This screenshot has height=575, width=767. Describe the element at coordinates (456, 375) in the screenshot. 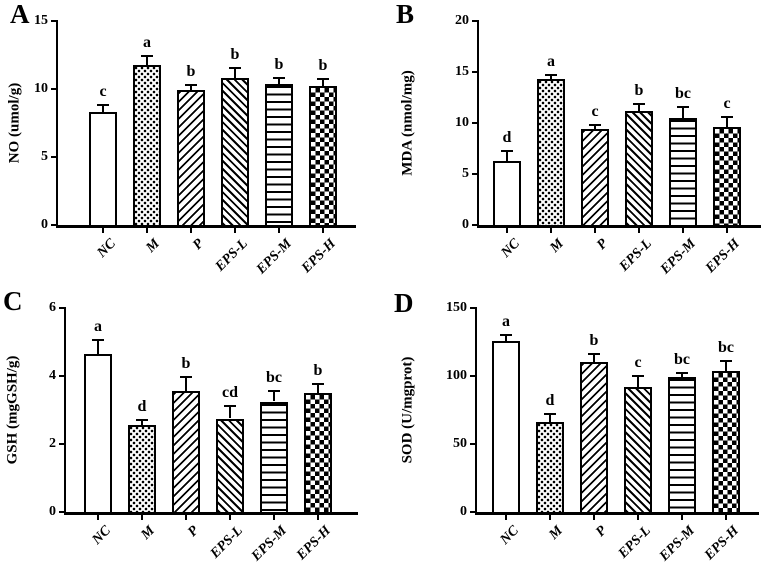

I see `y-tick-label: 100` at that location.